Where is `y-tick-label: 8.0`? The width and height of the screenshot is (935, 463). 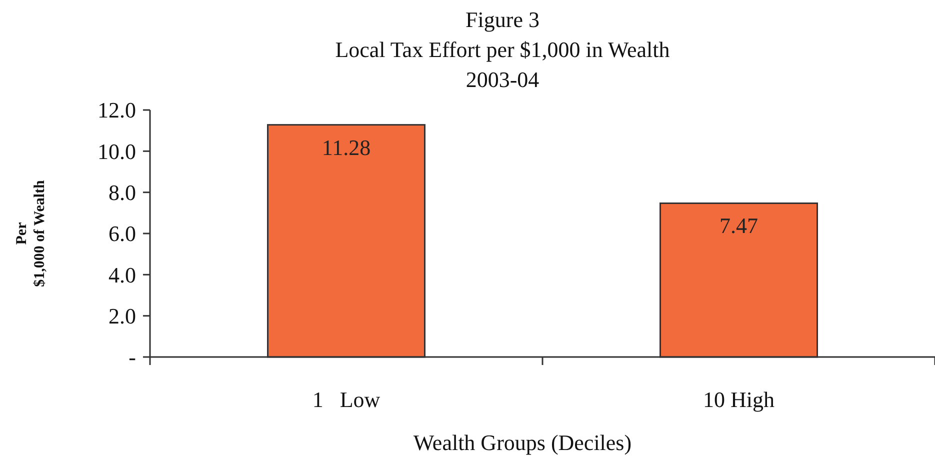 y-tick-label: 8.0 is located at coordinates (122, 193).